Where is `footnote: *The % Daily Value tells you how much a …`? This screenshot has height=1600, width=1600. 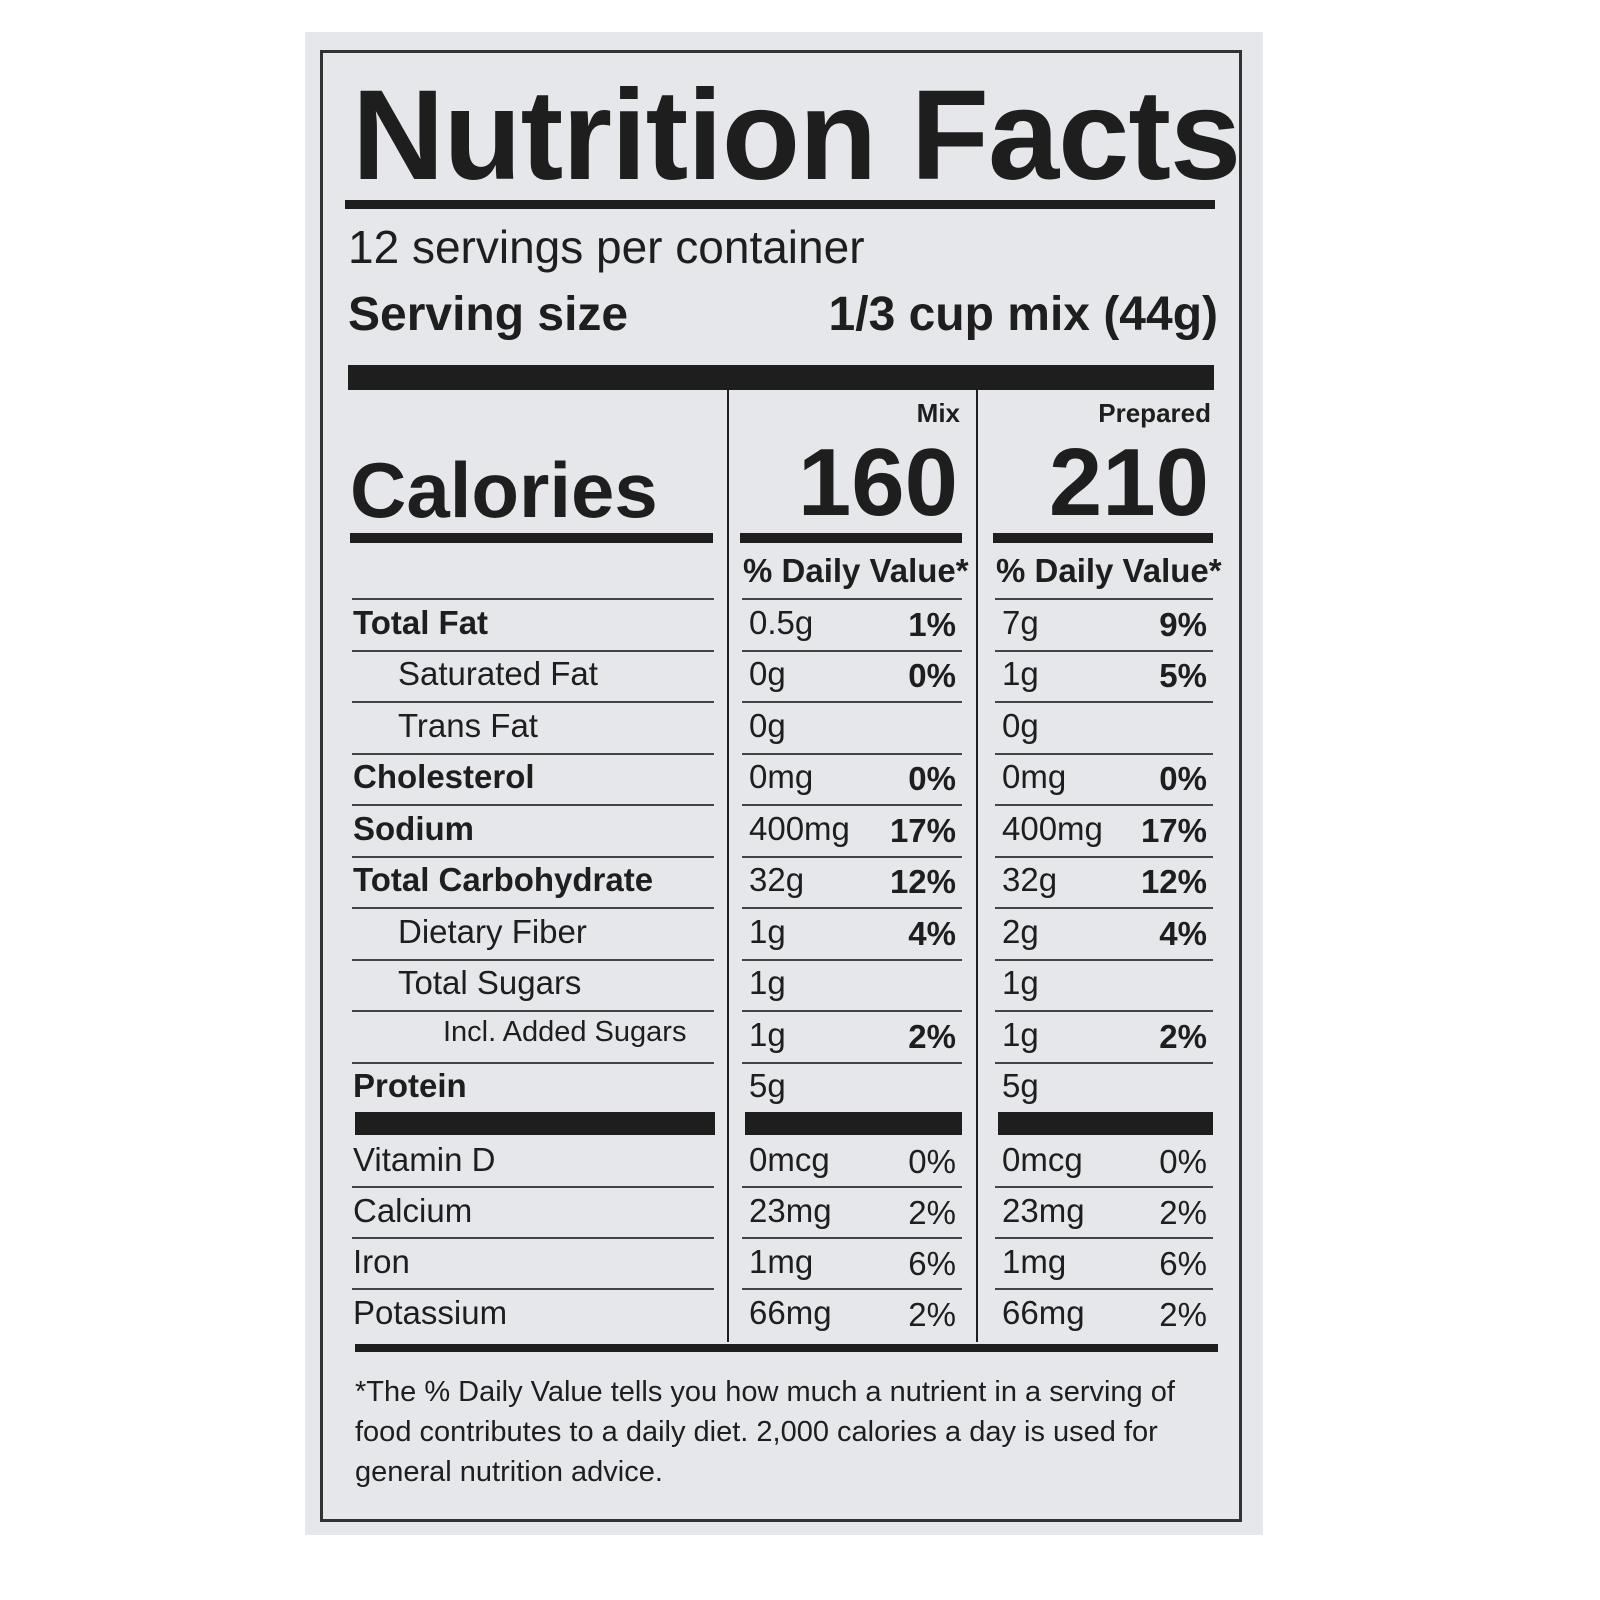
footnote: *The % Daily Value tells you how much a … is located at coordinates (765, 1432).